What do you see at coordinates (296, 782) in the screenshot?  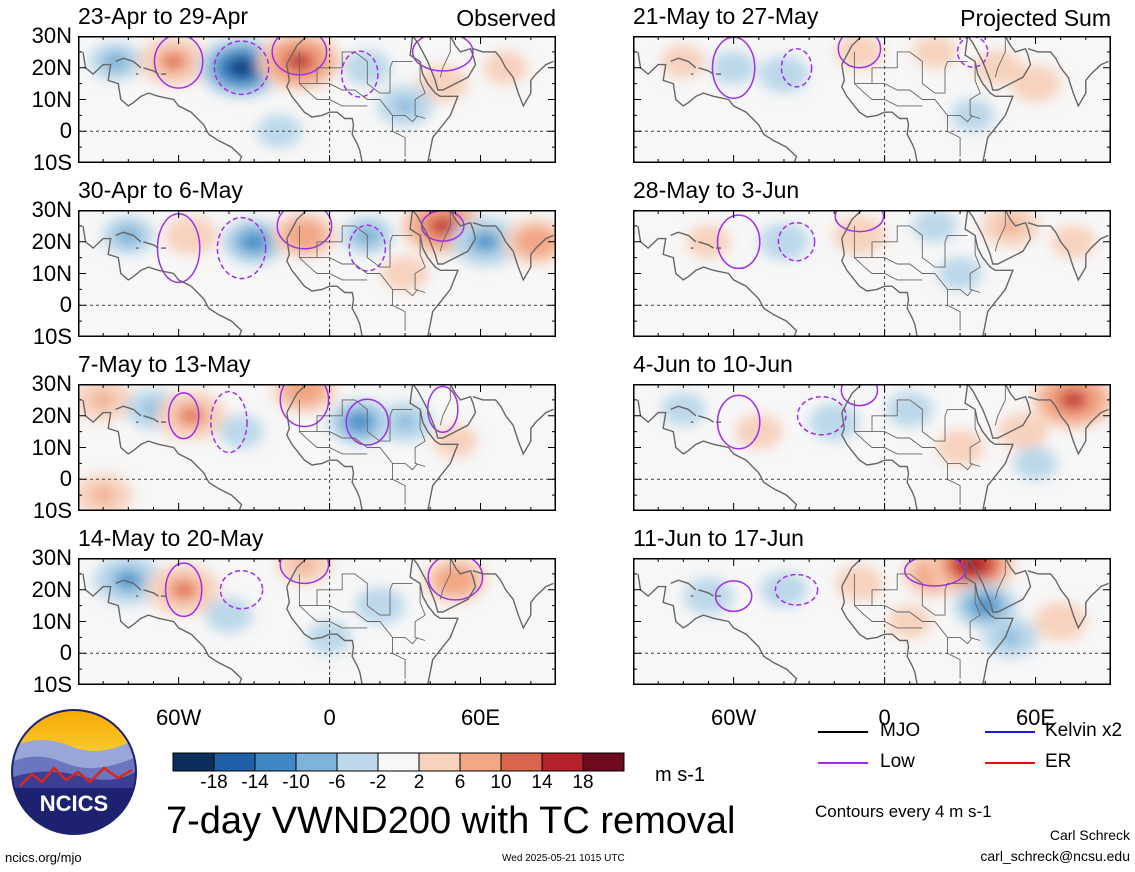 I see `colorbar-tick-label: -10` at bounding box center [296, 782].